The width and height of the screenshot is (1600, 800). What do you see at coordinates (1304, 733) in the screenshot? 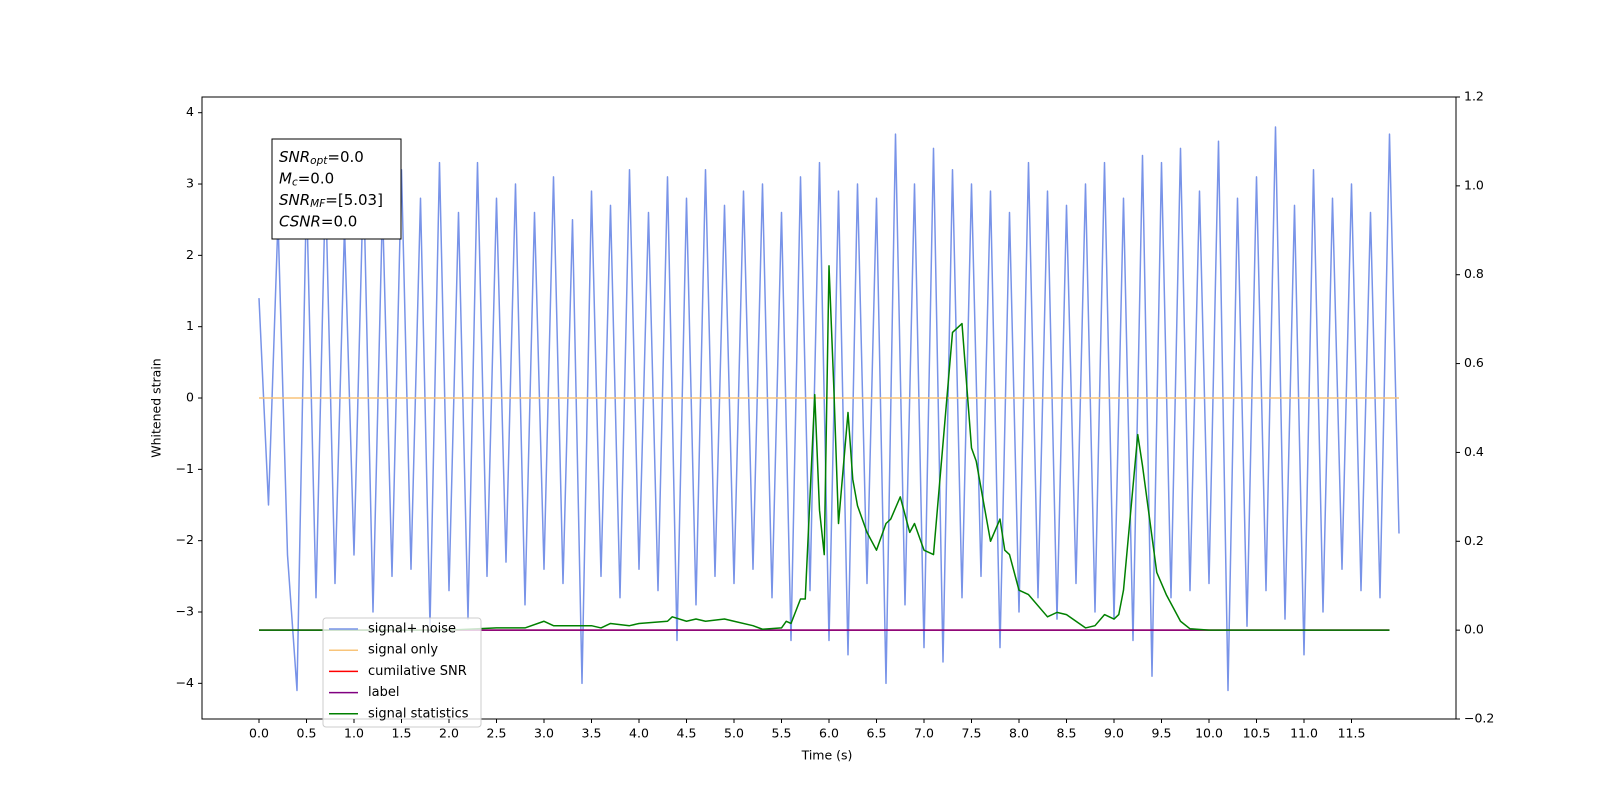
I see `x-tick-label: 11.0` at bounding box center [1304, 733].